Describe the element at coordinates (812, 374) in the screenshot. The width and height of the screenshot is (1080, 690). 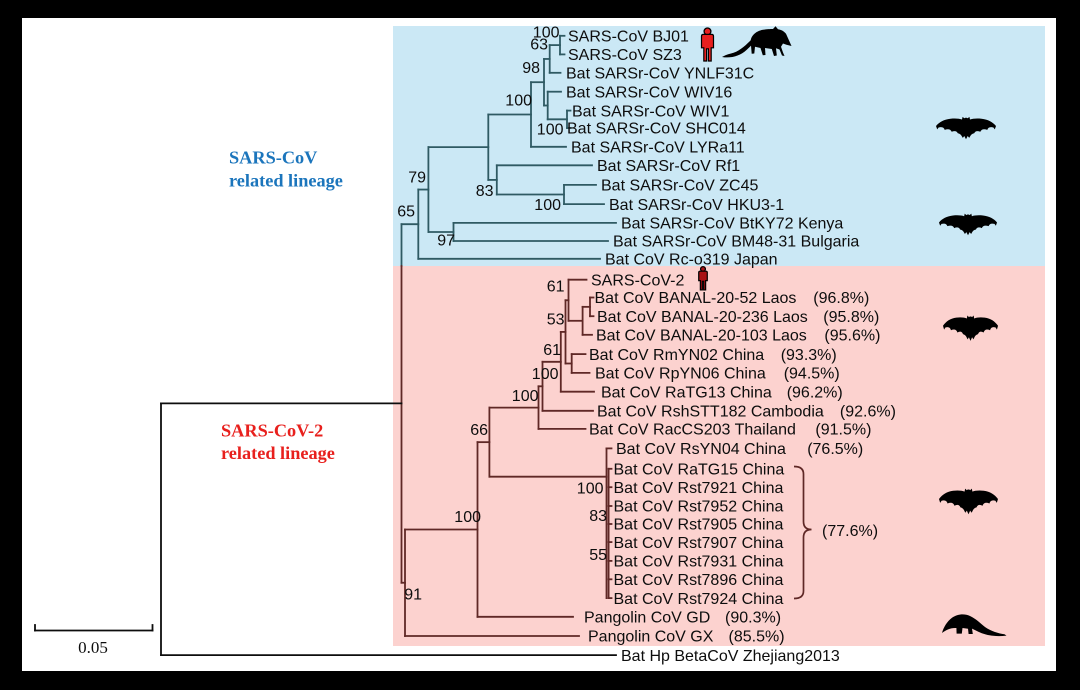
I see `svg-text: (94.5%)` at that location.